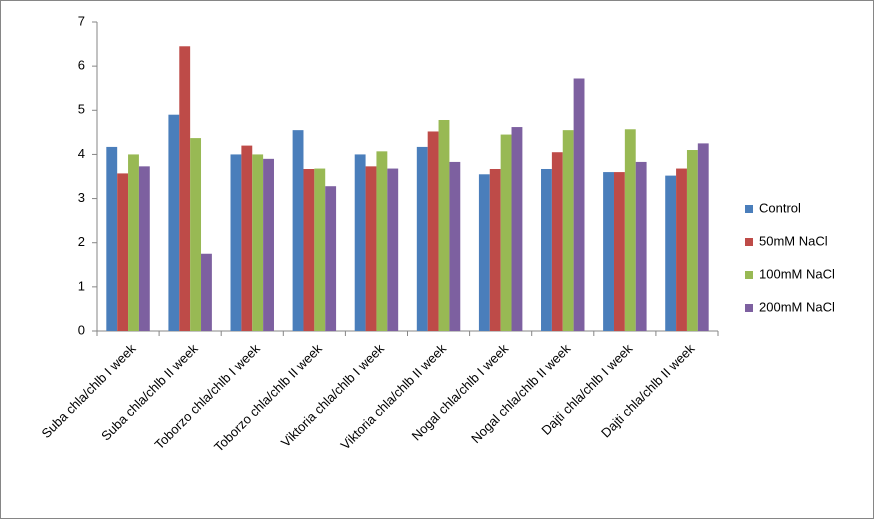 This screenshot has height=520, width=875. Describe the element at coordinates (81, 65) in the screenshot. I see `y-tick-label: 6` at that location.